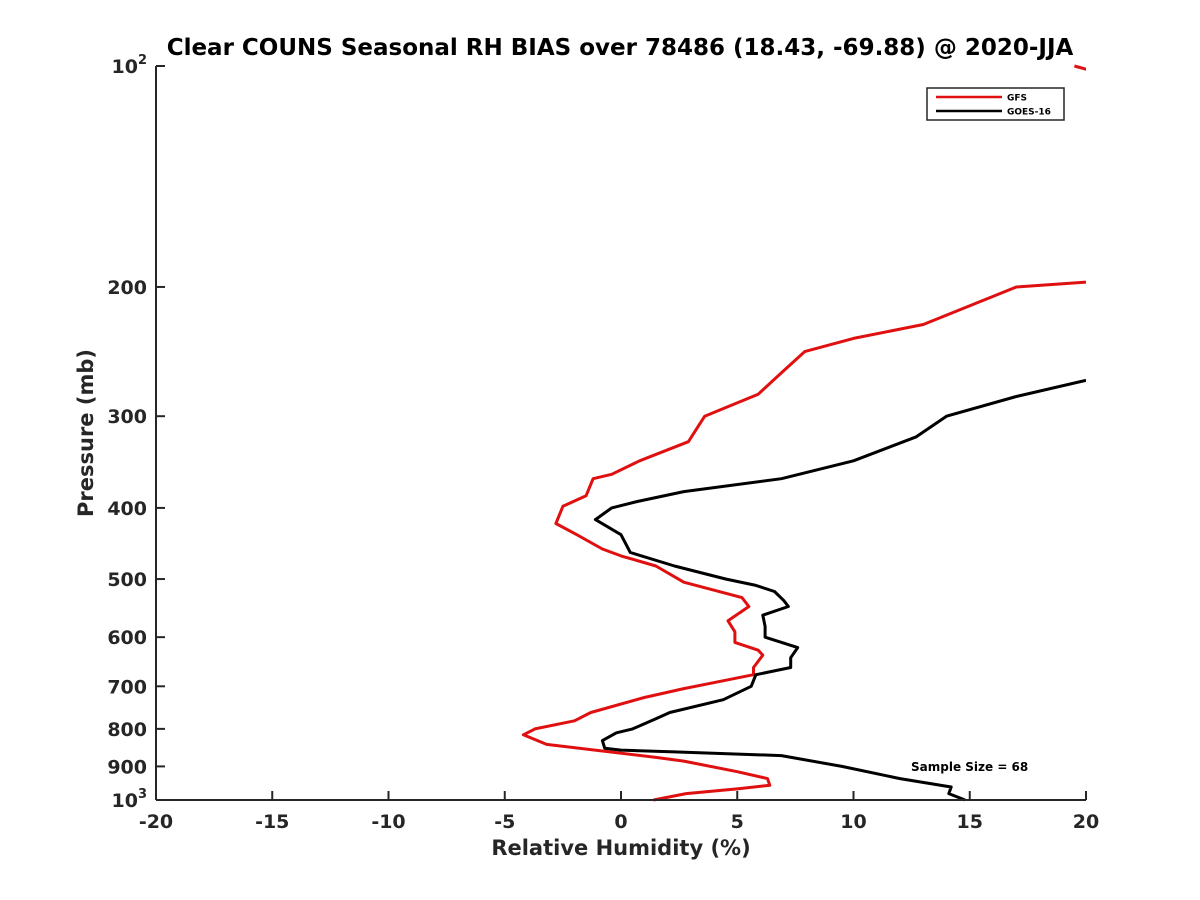 This screenshot has height=900, width=1200. I want to click on y-tick-label: 10³, so click(130, 799).